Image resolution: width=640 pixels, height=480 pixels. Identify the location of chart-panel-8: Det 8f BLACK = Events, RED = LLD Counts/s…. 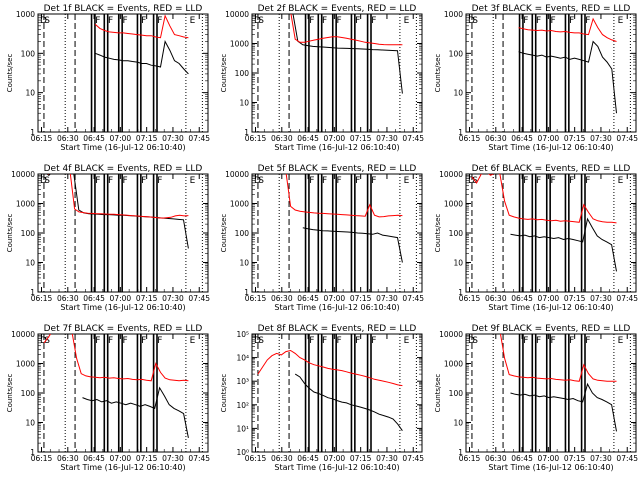
(322, 398).